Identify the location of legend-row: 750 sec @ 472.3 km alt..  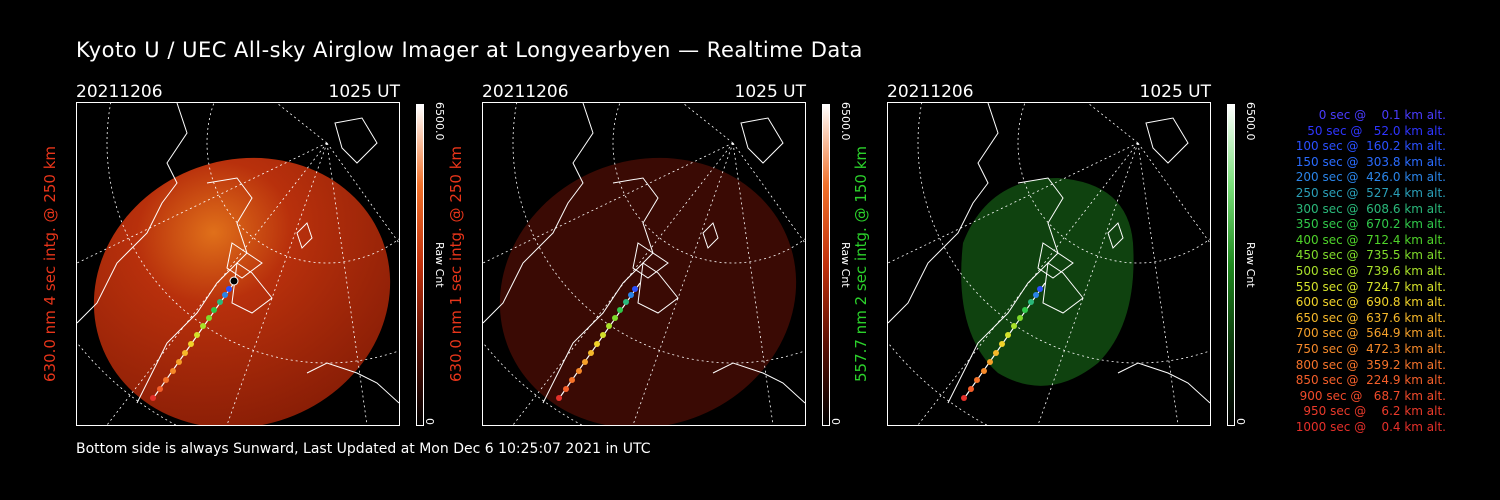
(1370, 348).